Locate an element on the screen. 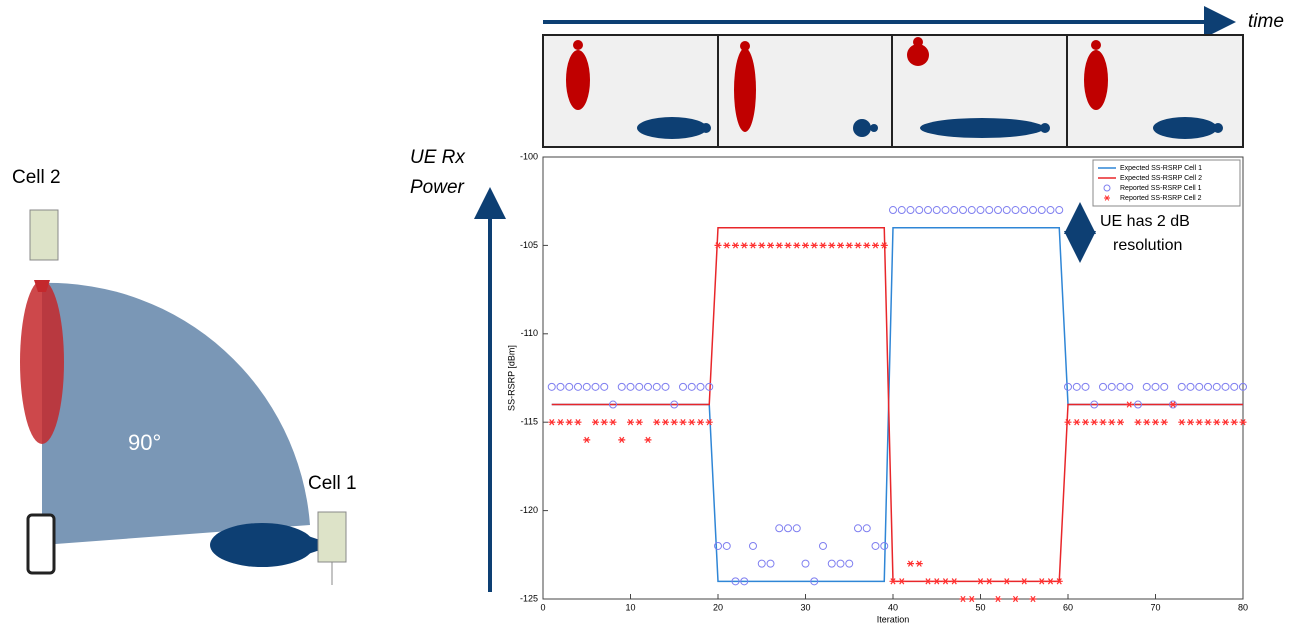  cell1-label: Cell 1 is located at coordinates (332, 483).